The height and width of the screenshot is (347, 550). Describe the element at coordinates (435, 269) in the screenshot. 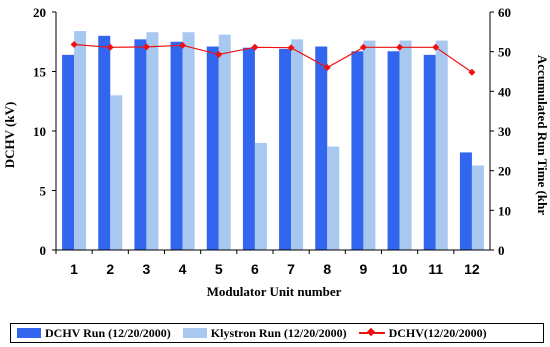

I see `x-tick-label-11: 11` at that location.